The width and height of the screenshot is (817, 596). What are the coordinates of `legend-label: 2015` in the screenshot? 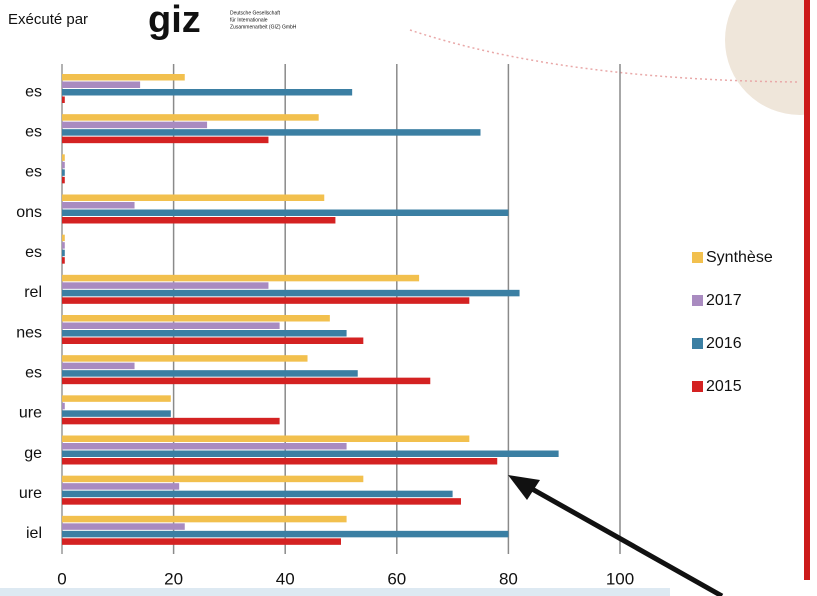 It's located at (724, 386).